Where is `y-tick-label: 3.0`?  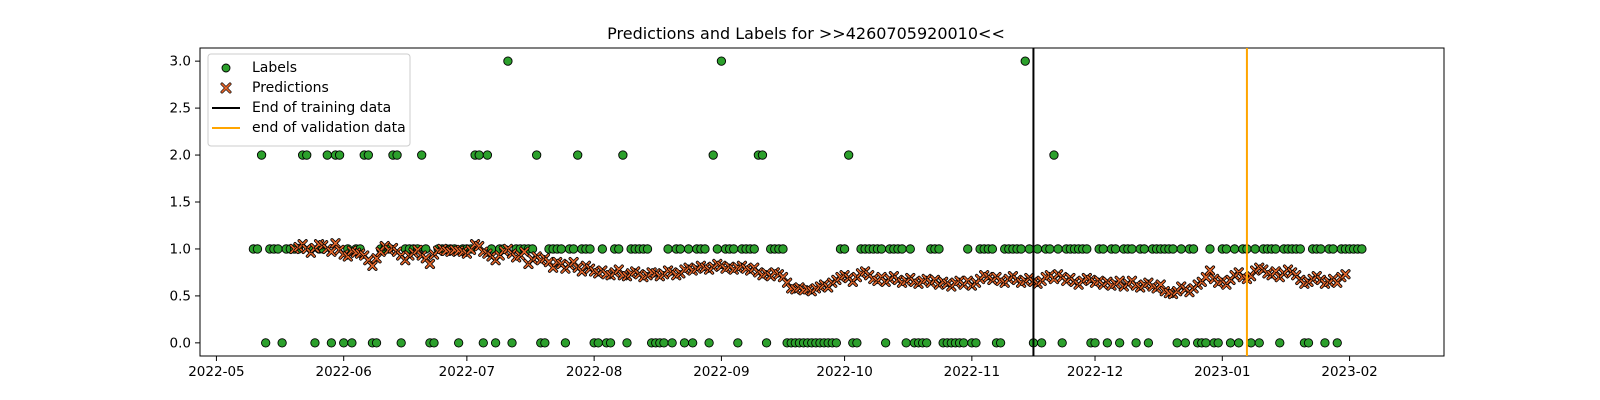
y-tick-label: 3.0 is located at coordinates (180, 62).